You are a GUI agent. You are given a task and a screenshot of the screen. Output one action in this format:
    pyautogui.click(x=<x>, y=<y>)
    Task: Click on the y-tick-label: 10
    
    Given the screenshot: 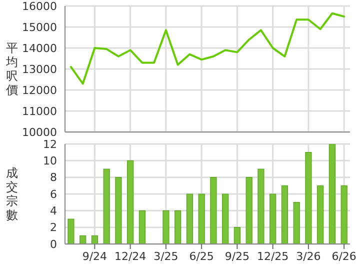 What is the action you would take?
    pyautogui.click(x=50, y=161)
    